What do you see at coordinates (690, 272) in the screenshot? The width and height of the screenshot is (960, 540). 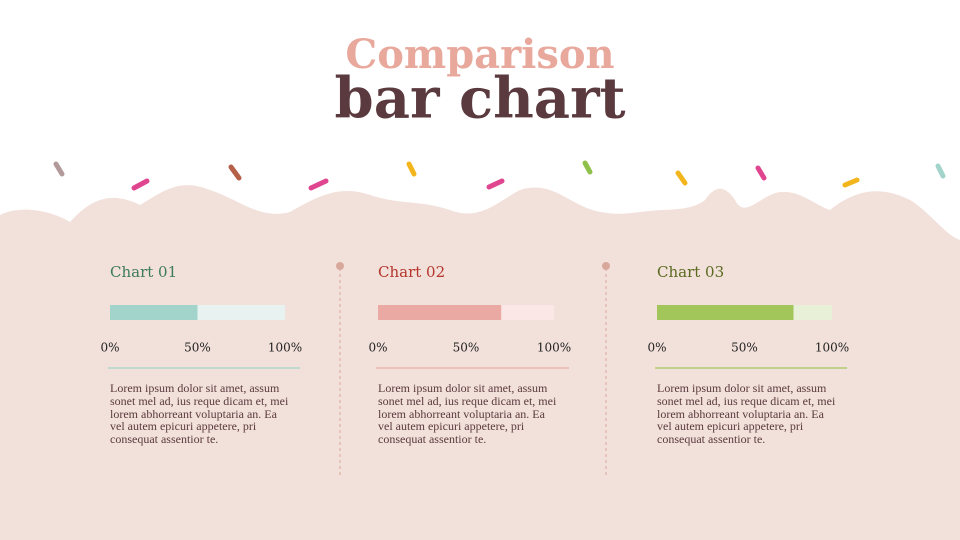 I see `chart-title: Chart 03` at bounding box center [690, 272].